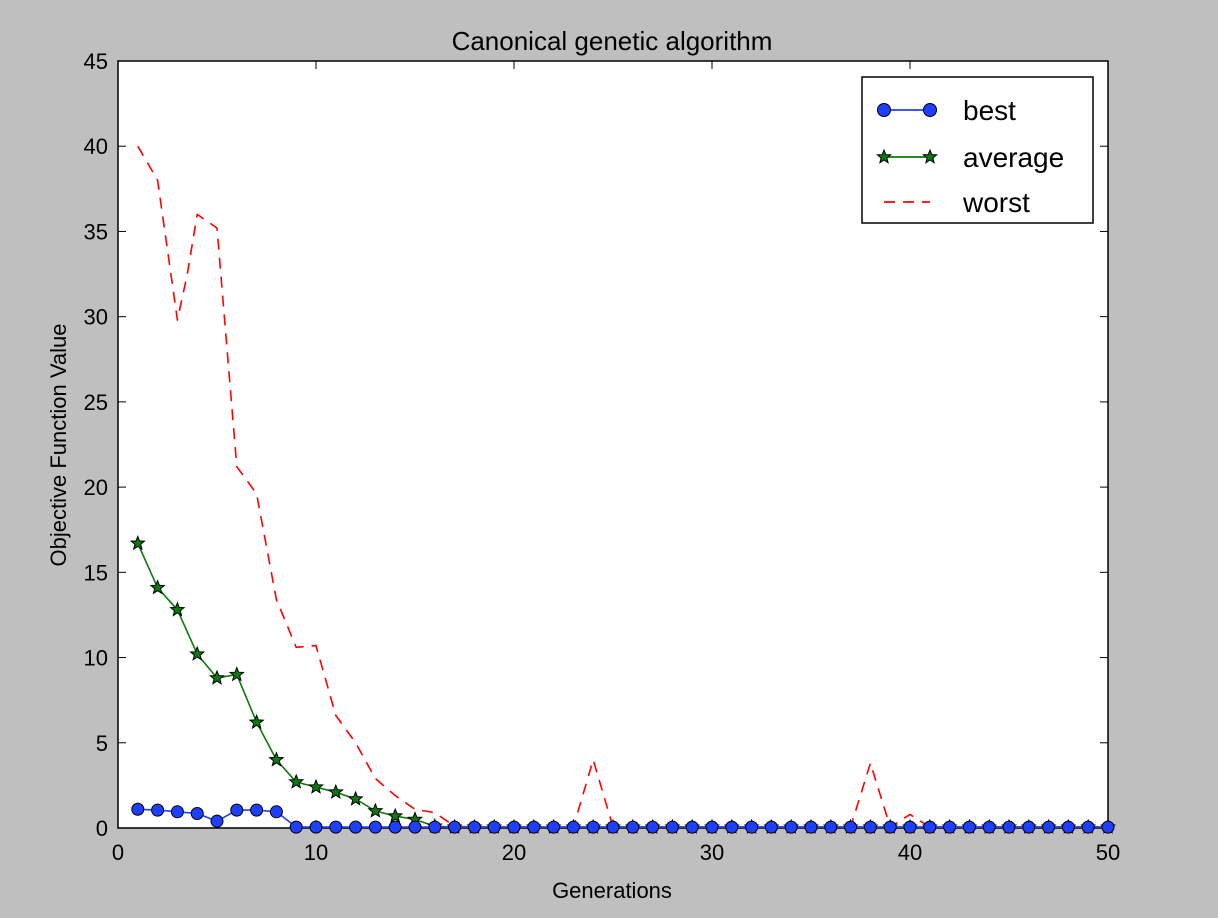 This screenshot has height=918, width=1218. What do you see at coordinates (96, 572) in the screenshot?
I see `y-tick-label: 15` at bounding box center [96, 572].